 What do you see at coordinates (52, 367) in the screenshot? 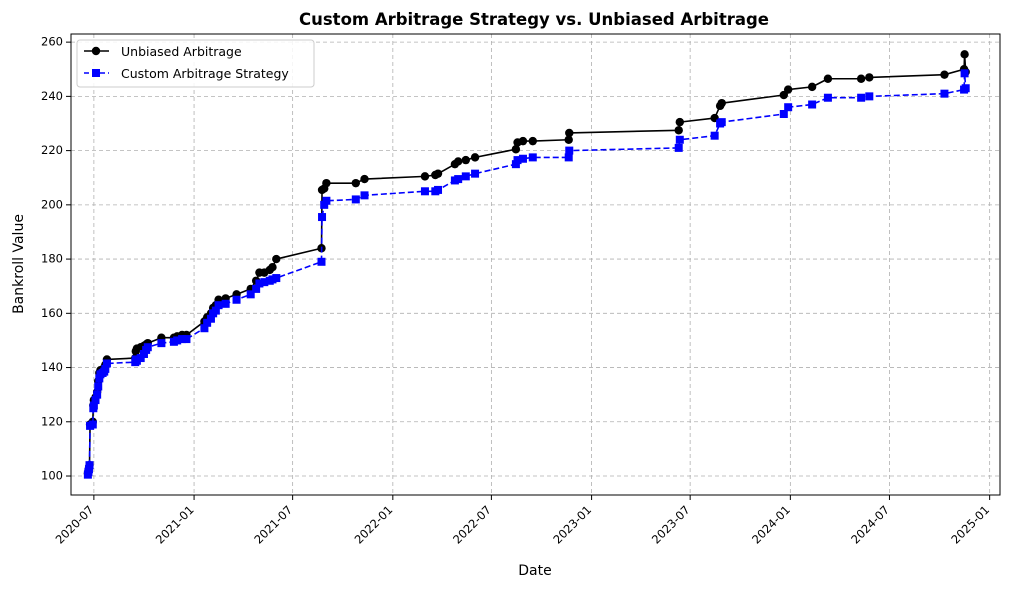
I see `y-tick-label: 140` at bounding box center [52, 367].